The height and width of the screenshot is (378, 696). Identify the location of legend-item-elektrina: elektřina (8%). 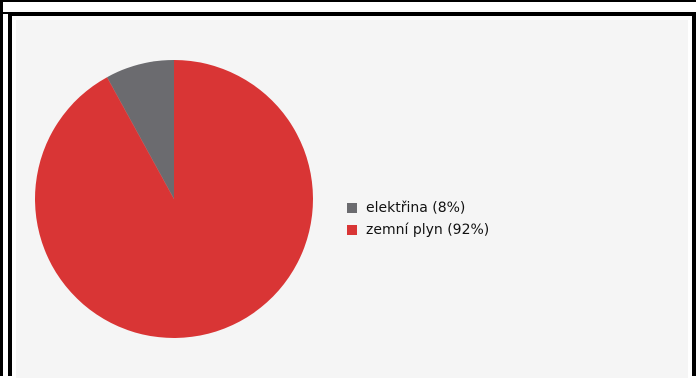
(418, 208).